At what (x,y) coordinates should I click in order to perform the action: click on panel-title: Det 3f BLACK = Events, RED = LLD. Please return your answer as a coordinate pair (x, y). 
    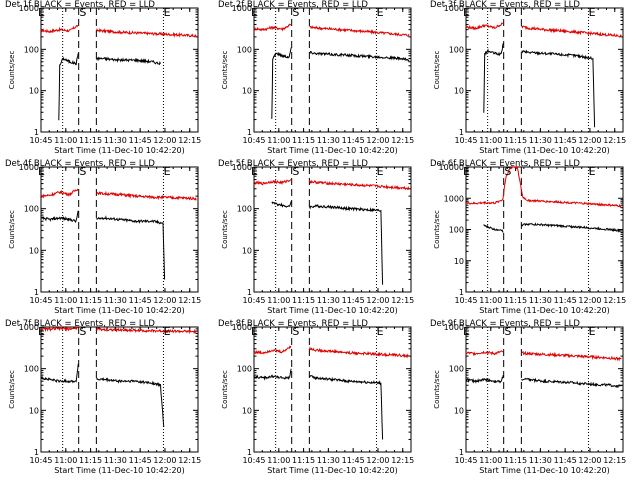
    Looking at the image, I should click on (505, 5).